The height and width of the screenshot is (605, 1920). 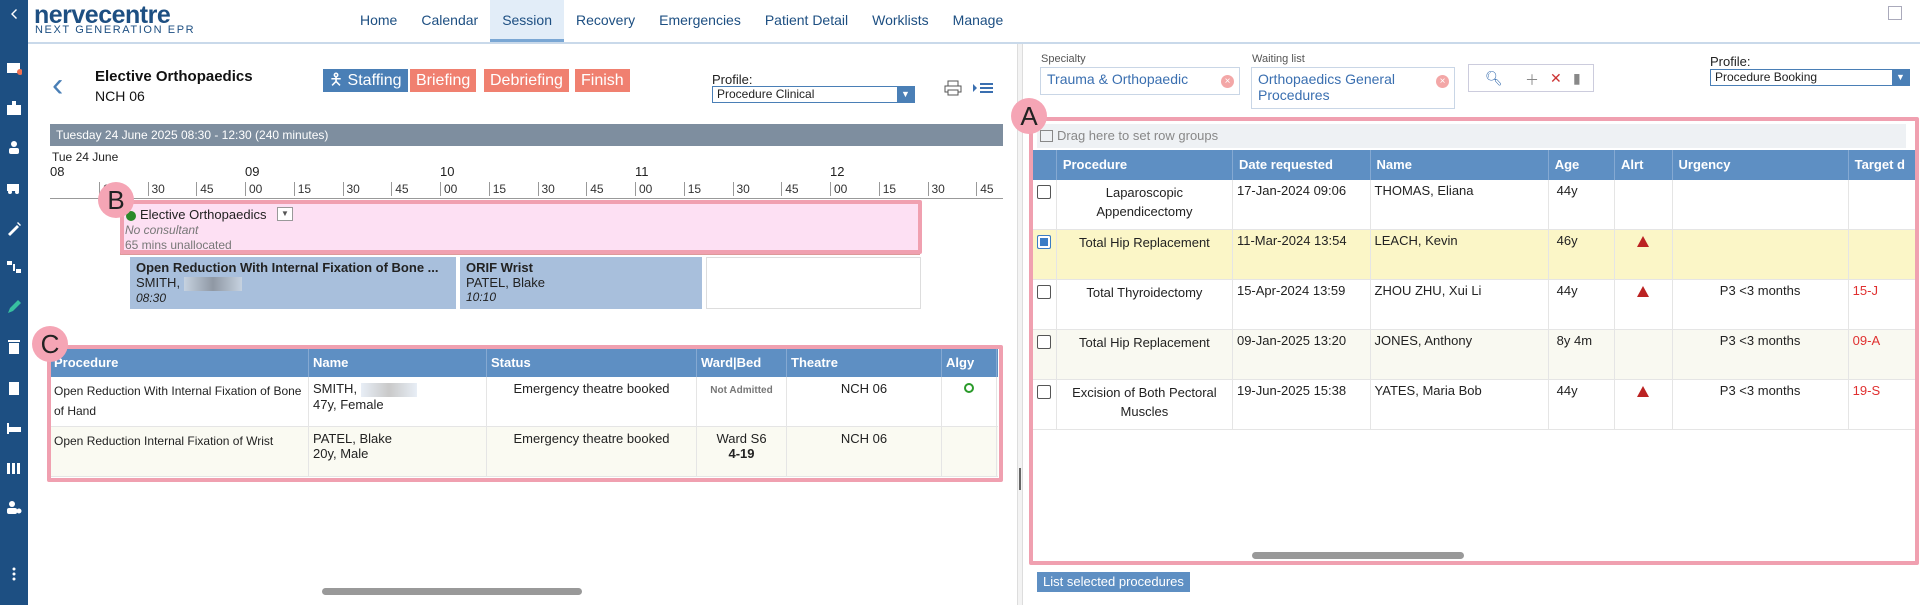 I want to click on empty-slot, so click(x=813, y=283).